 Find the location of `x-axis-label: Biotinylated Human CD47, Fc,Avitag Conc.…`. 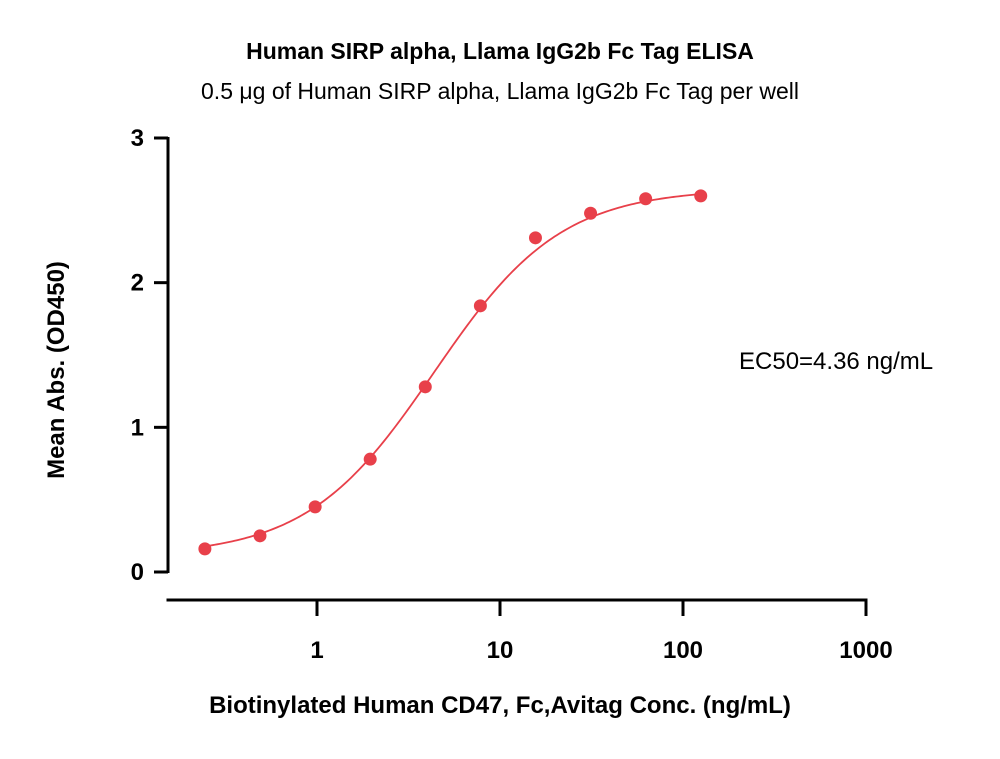

x-axis-label: Biotinylated Human CD47, Fc,Avitag Conc.… is located at coordinates (500, 705).